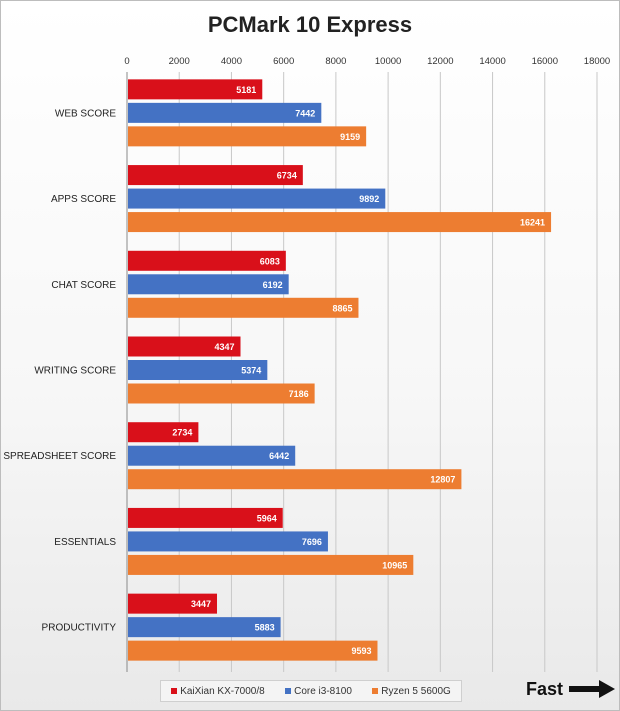  Describe the element at coordinates (532, 223) in the screenshot. I see `data-label: 16241` at that location.